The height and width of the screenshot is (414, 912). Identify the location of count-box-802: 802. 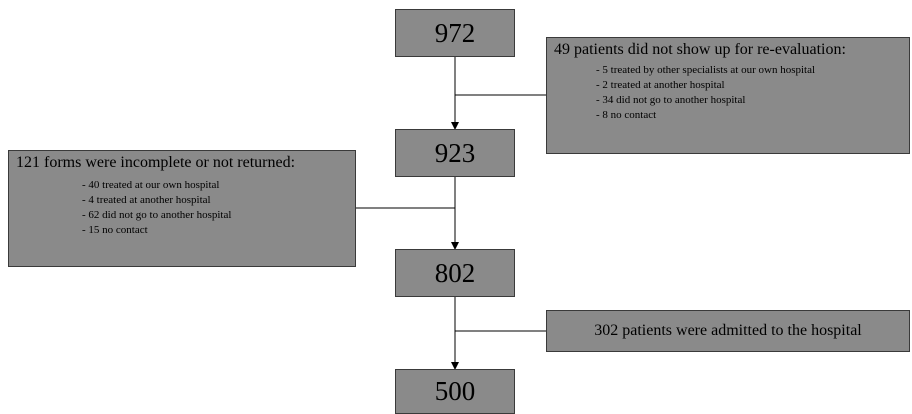
(455, 273).